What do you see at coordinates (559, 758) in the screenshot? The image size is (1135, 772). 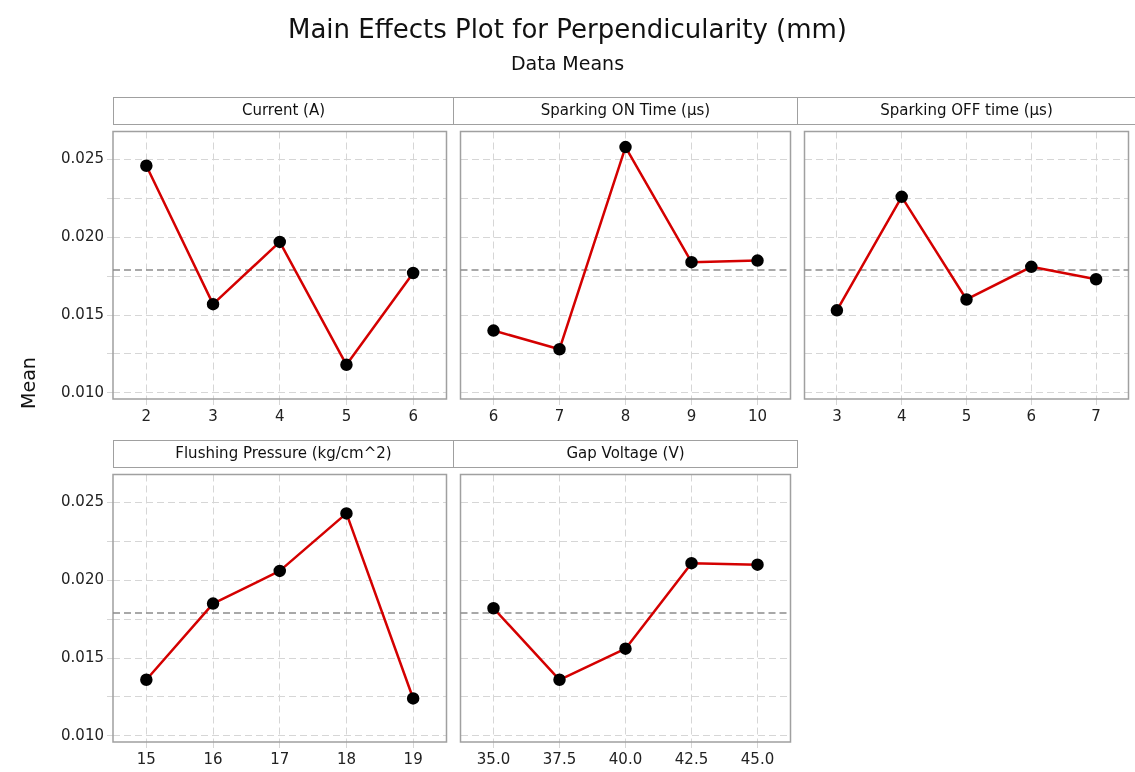 I see `x-tick-label: 37.5` at bounding box center [559, 758].